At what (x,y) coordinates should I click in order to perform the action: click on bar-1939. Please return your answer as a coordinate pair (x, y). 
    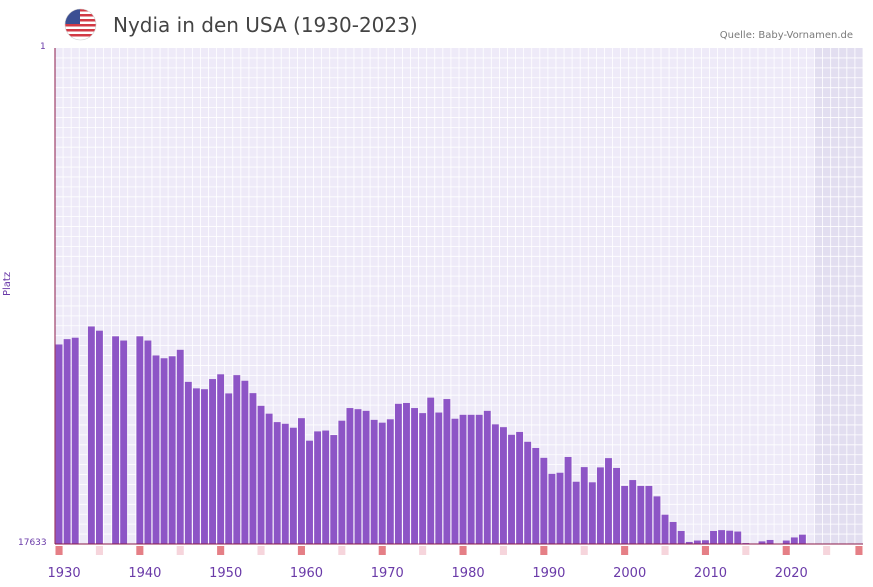
    Looking at the image, I should click on (140, 440).